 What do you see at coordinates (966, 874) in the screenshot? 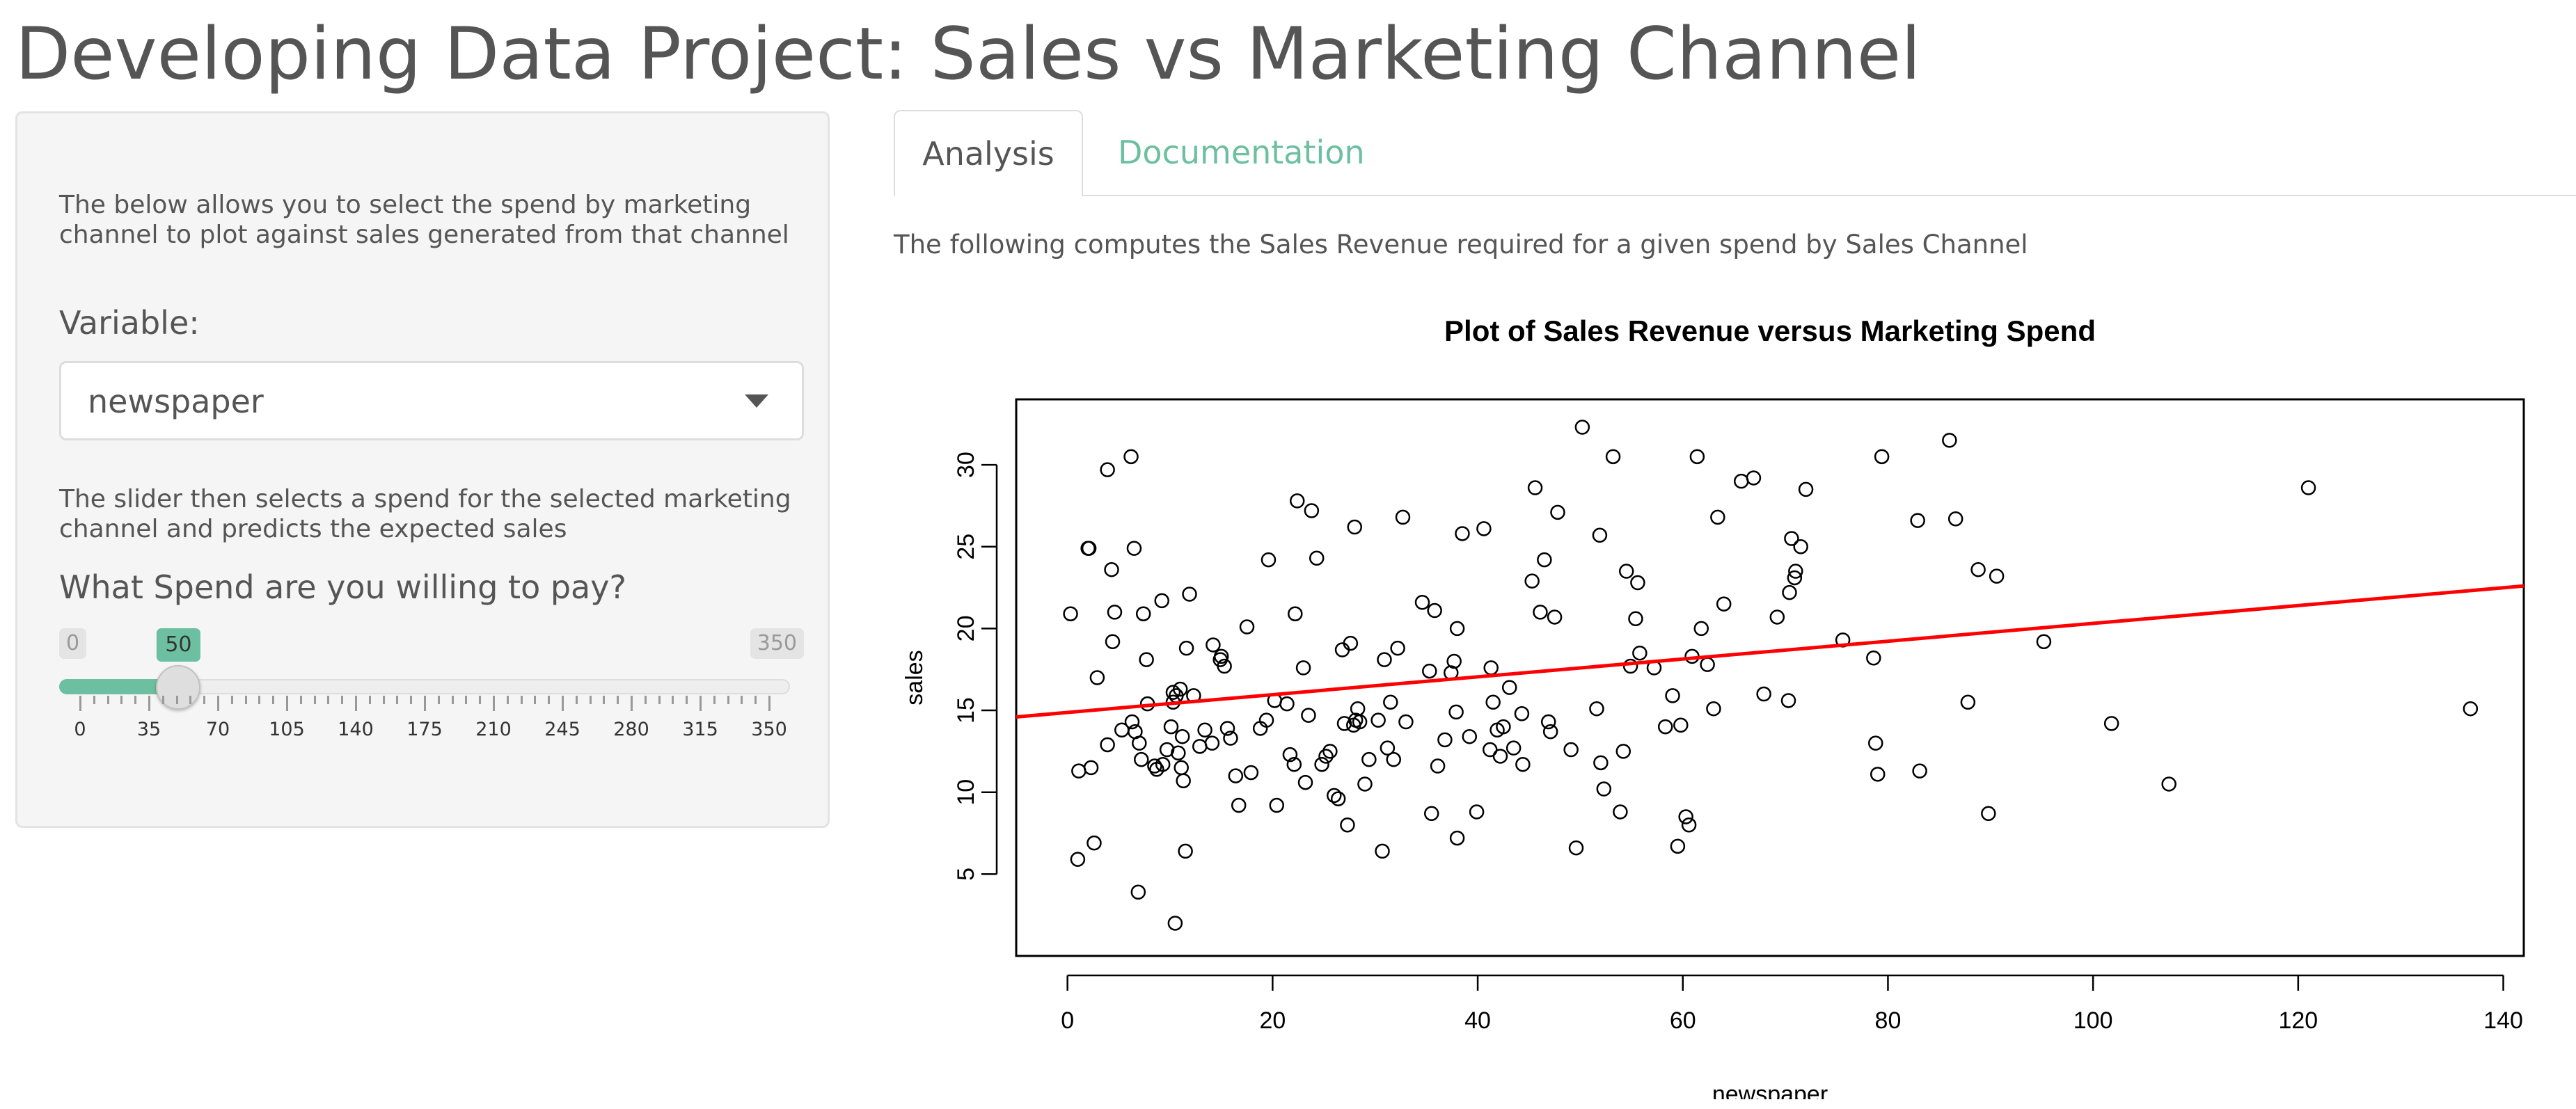
I see `y-tick-label: 5` at bounding box center [966, 874].